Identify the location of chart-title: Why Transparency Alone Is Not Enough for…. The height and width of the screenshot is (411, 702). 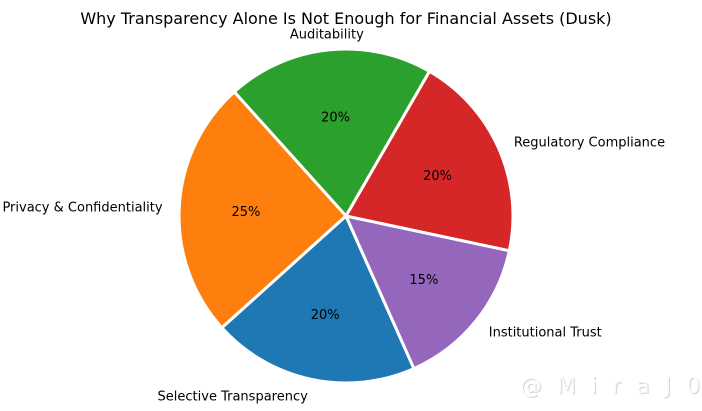
(345, 18).